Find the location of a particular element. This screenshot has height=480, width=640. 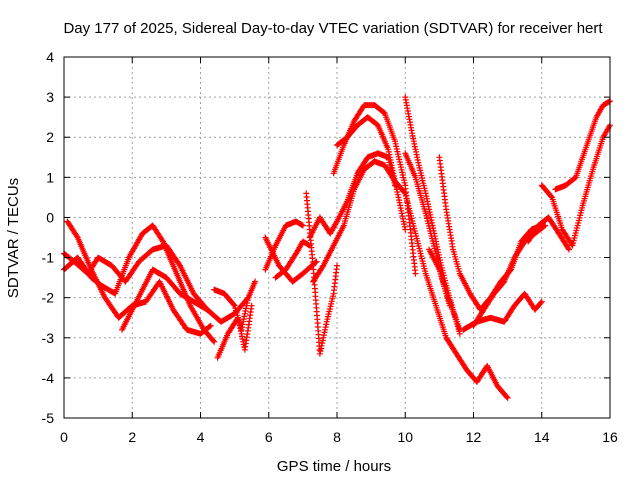

y-tick-label: 4 is located at coordinates (50, 57).